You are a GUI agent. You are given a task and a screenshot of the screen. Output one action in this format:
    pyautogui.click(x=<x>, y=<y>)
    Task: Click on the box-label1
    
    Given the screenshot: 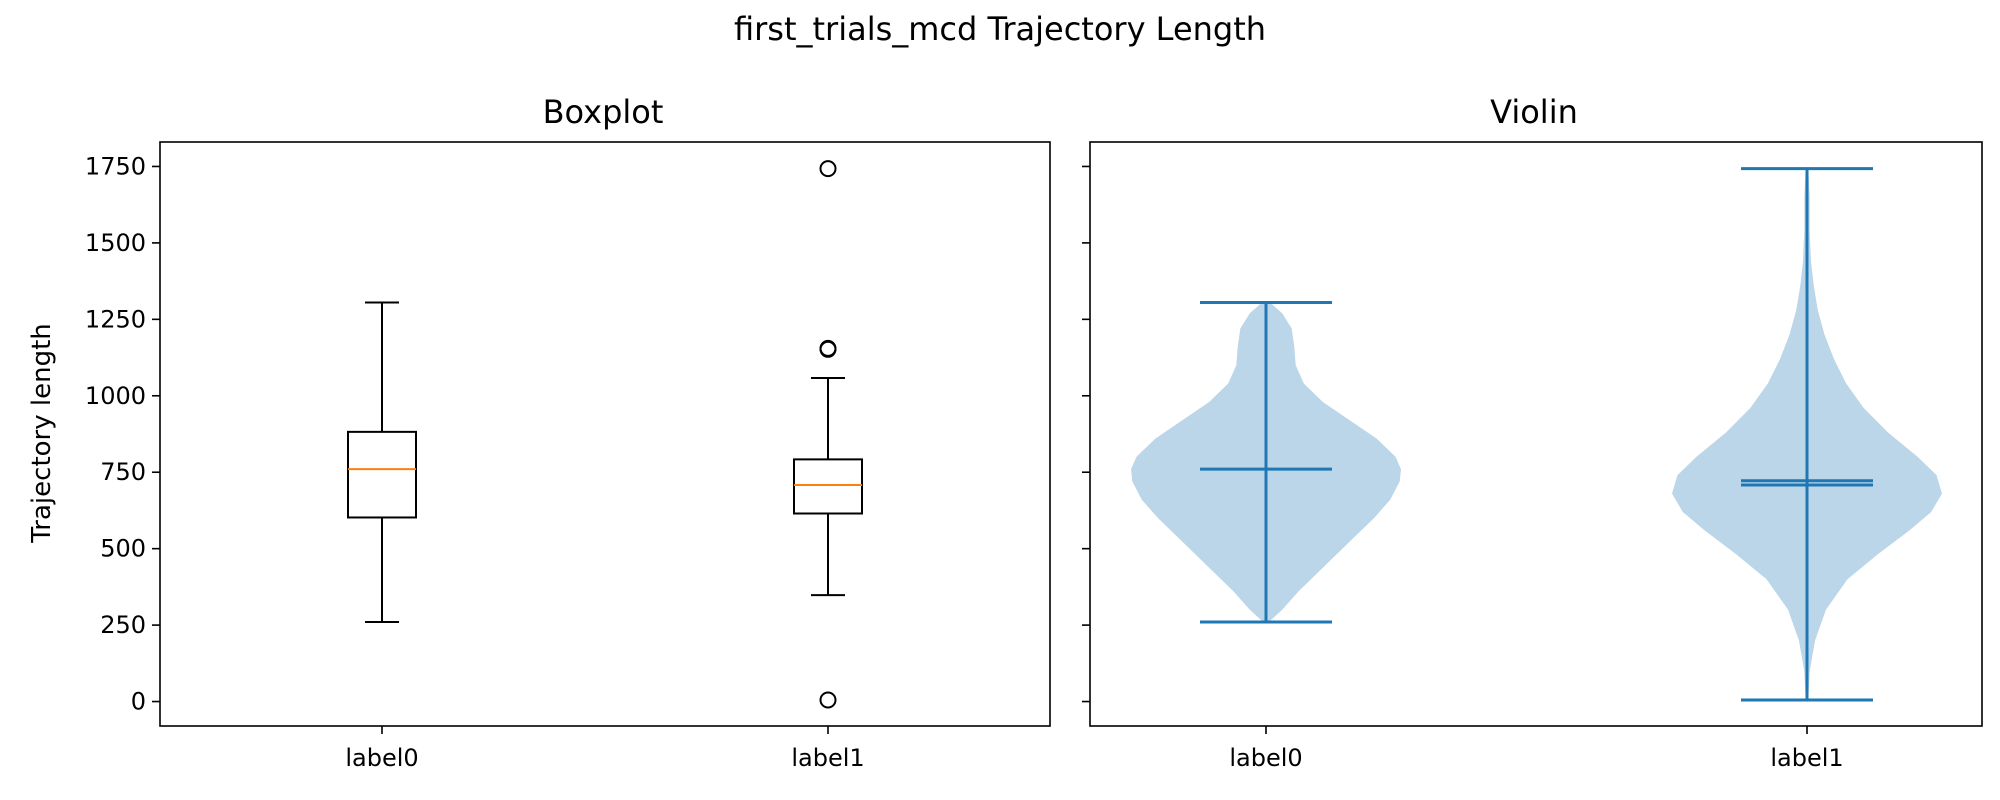 What is the action you would take?
    pyautogui.click(x=828, y=434)
    